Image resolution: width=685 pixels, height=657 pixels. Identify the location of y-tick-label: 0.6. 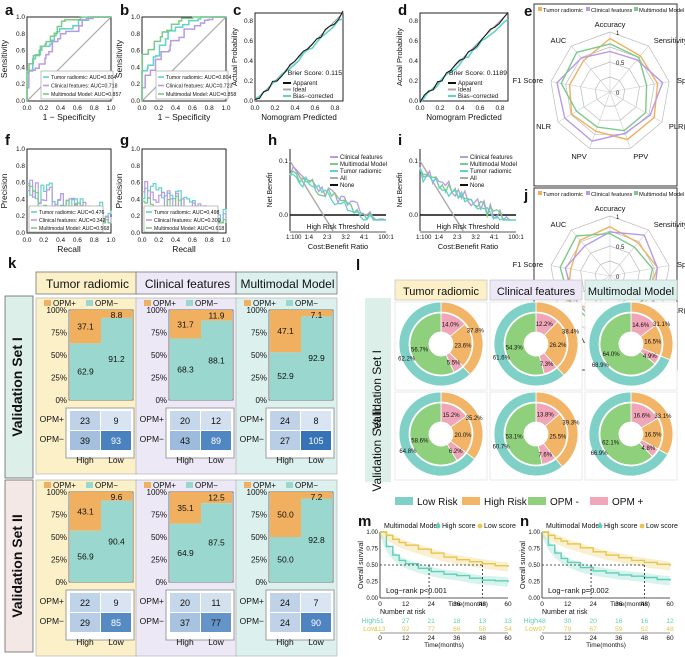
(135, 183).